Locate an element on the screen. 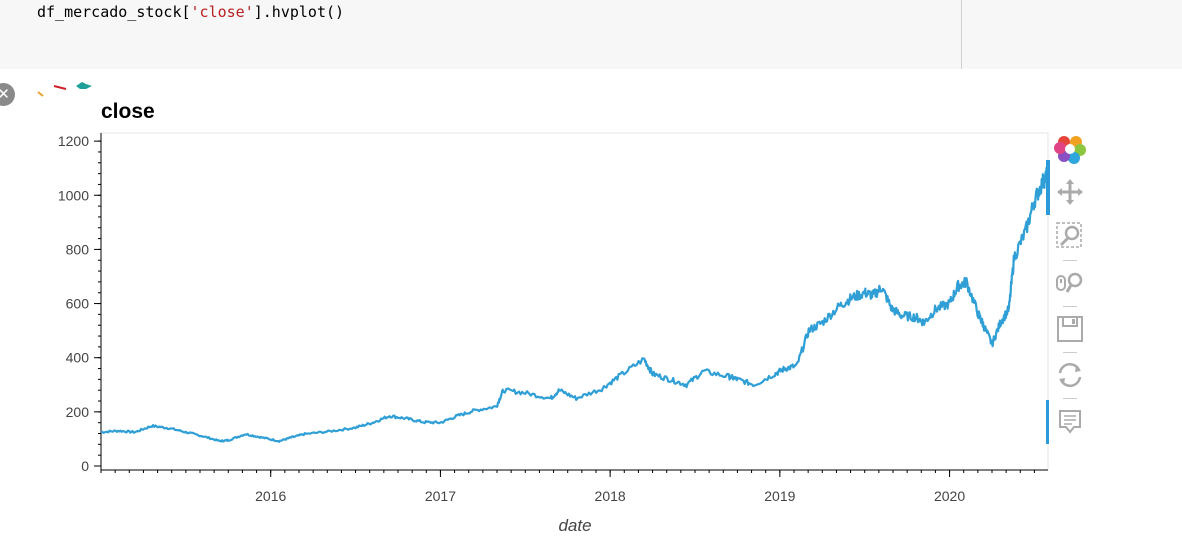 Image resolution: width=1182 pixels, height=550 pixels. active-tool-indicator is located at coordinates (1047, 422).